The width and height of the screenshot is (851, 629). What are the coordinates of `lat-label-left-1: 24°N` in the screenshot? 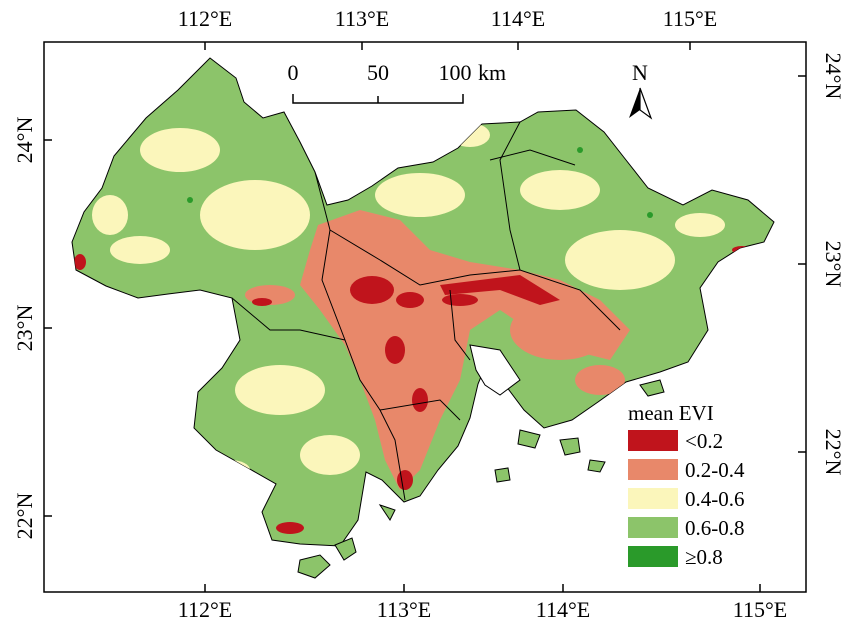 It's located at (24, 140).